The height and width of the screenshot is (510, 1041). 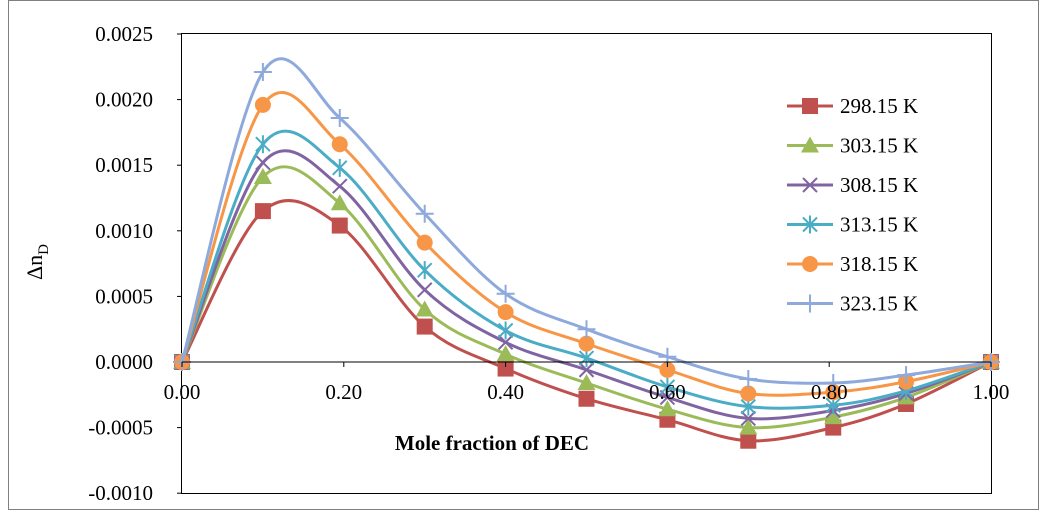 I want to click on y-tick-label: 0.0005, so click(x=124, y=296).